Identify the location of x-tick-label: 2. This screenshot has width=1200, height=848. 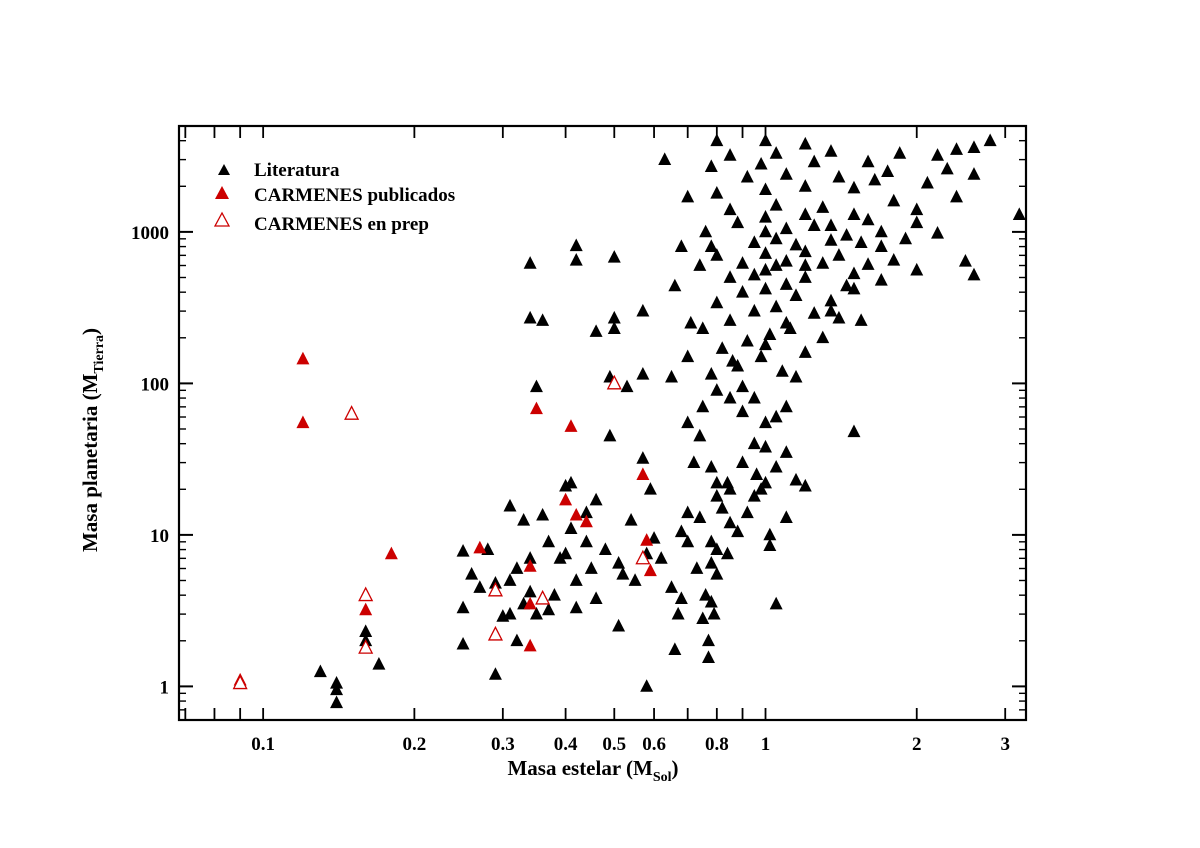
(917, 744).